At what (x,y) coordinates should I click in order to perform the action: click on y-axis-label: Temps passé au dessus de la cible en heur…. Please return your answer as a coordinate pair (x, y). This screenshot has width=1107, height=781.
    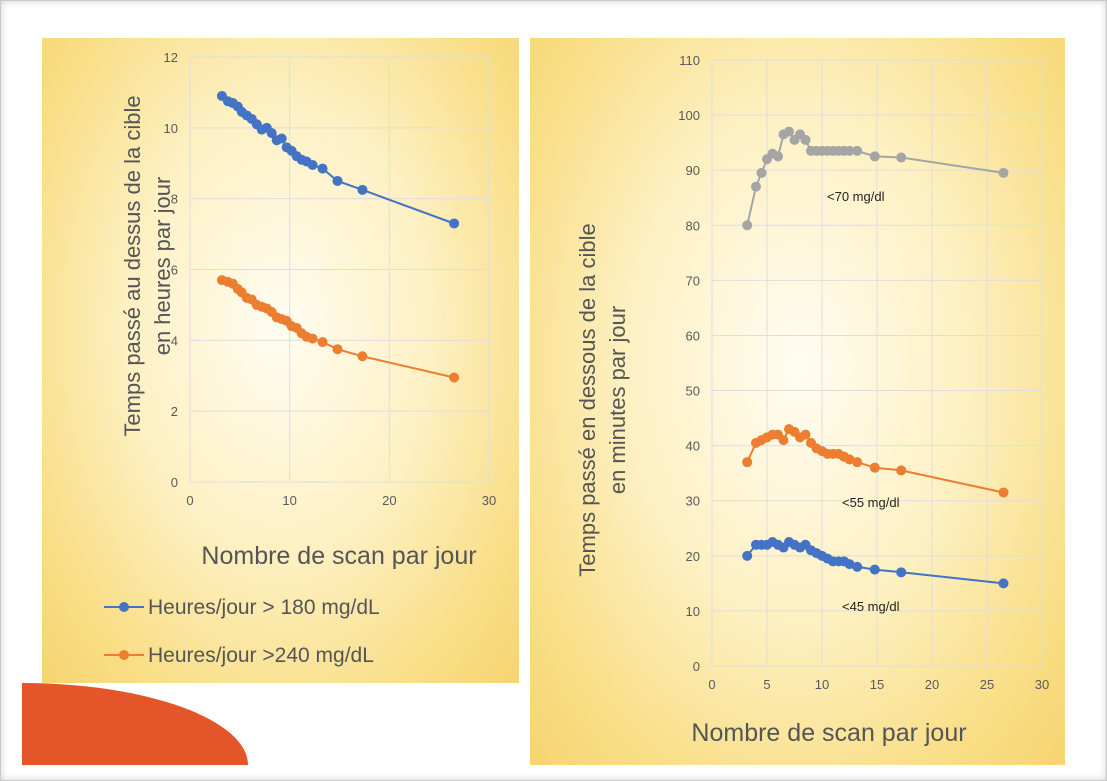
    Looking at the image, I should click on (147, 265).